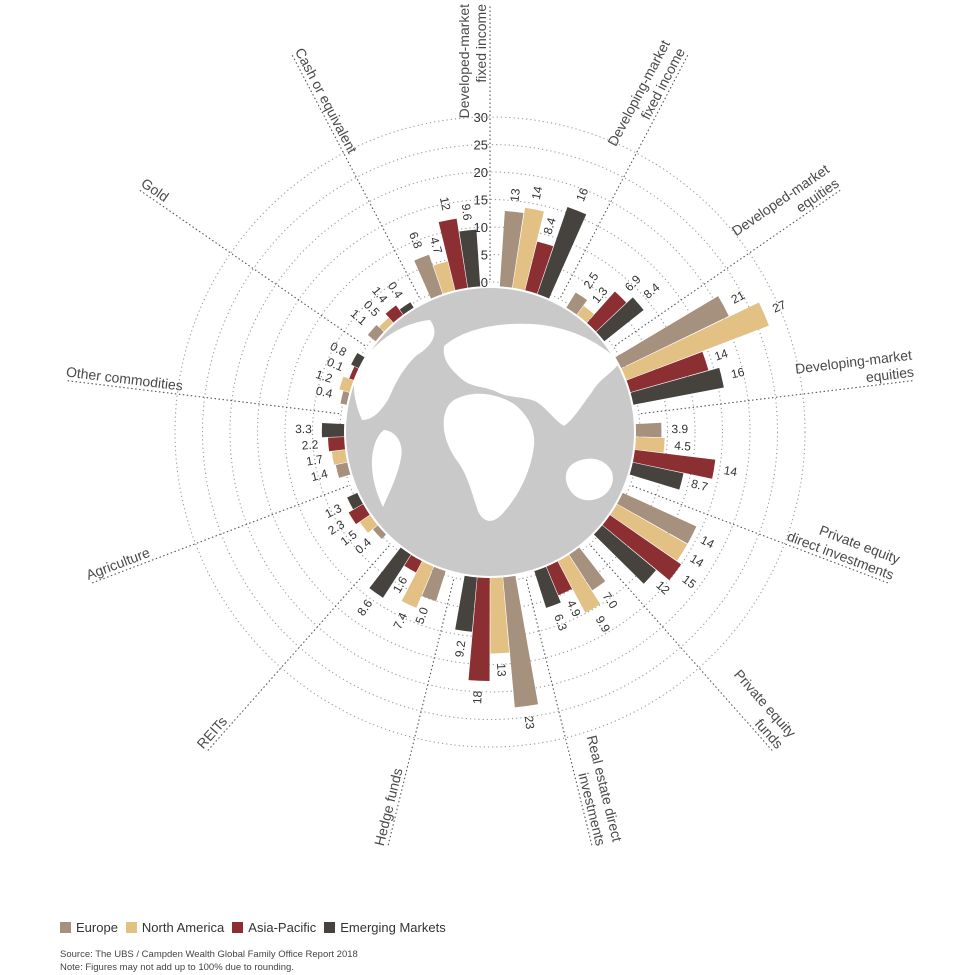 This screenshot has height=975, width=969. What do you see at coordinates (388, 806) in the screenshot?
I see `category-label-line: Hedge funds` at bounding box center [388, 806].